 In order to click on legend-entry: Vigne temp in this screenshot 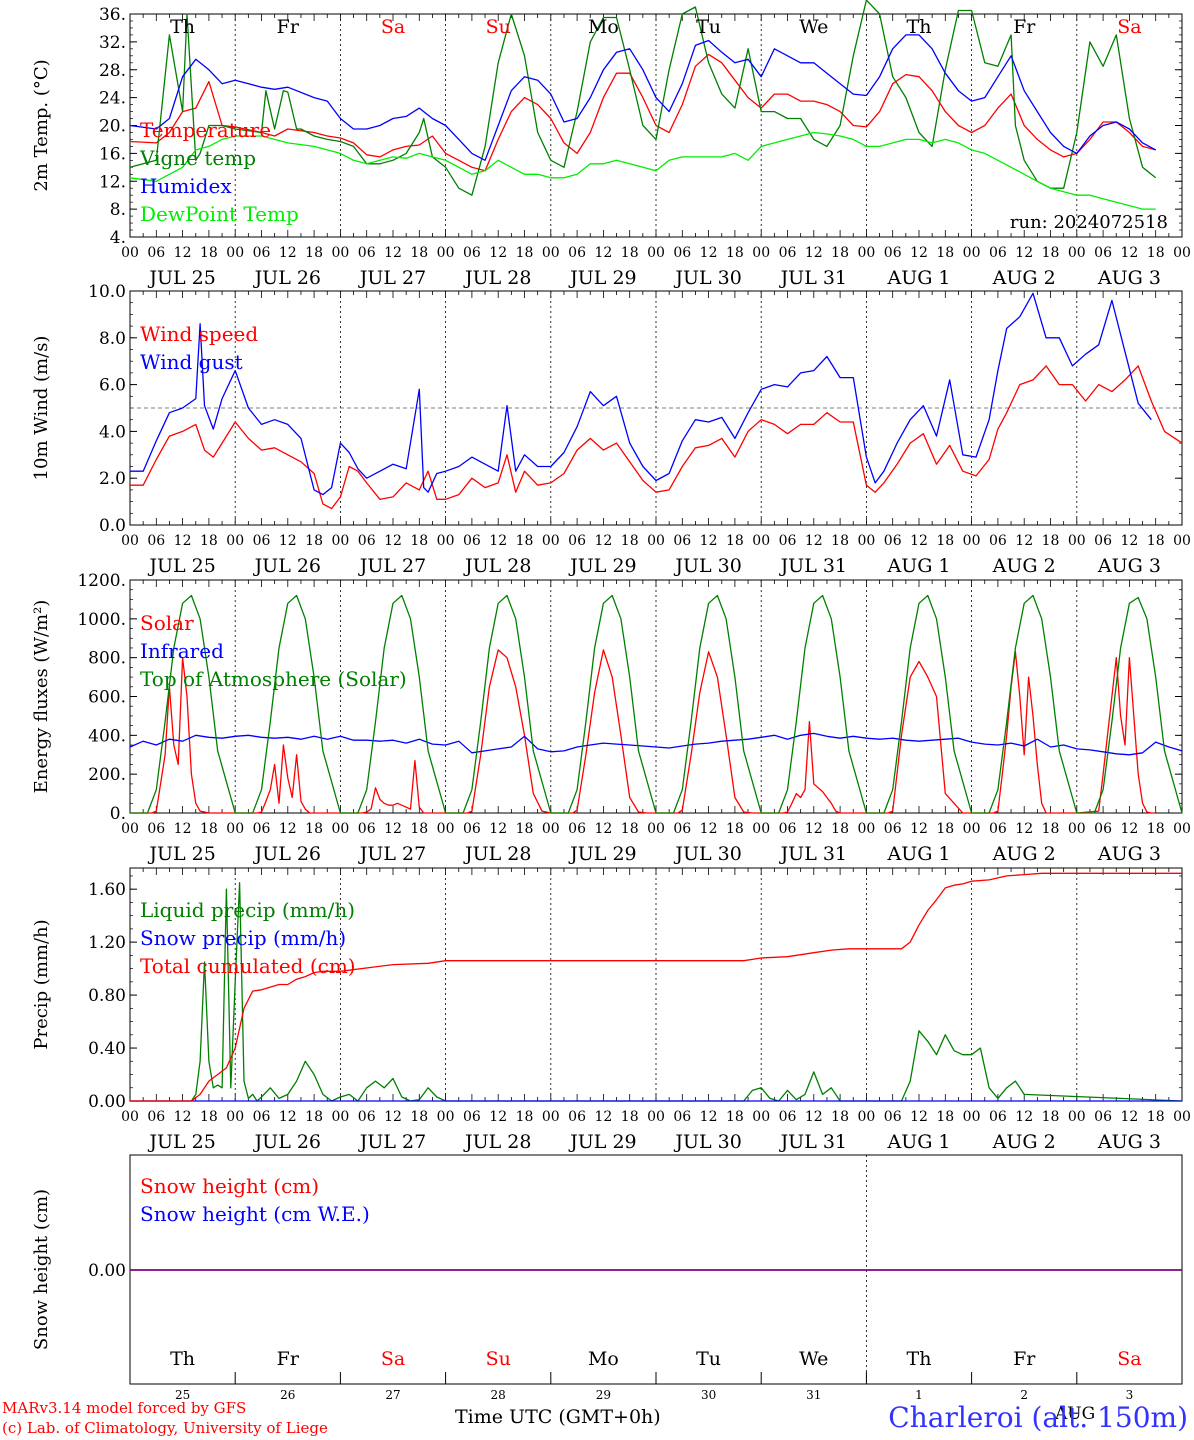, I will do `click(197, 158)`.